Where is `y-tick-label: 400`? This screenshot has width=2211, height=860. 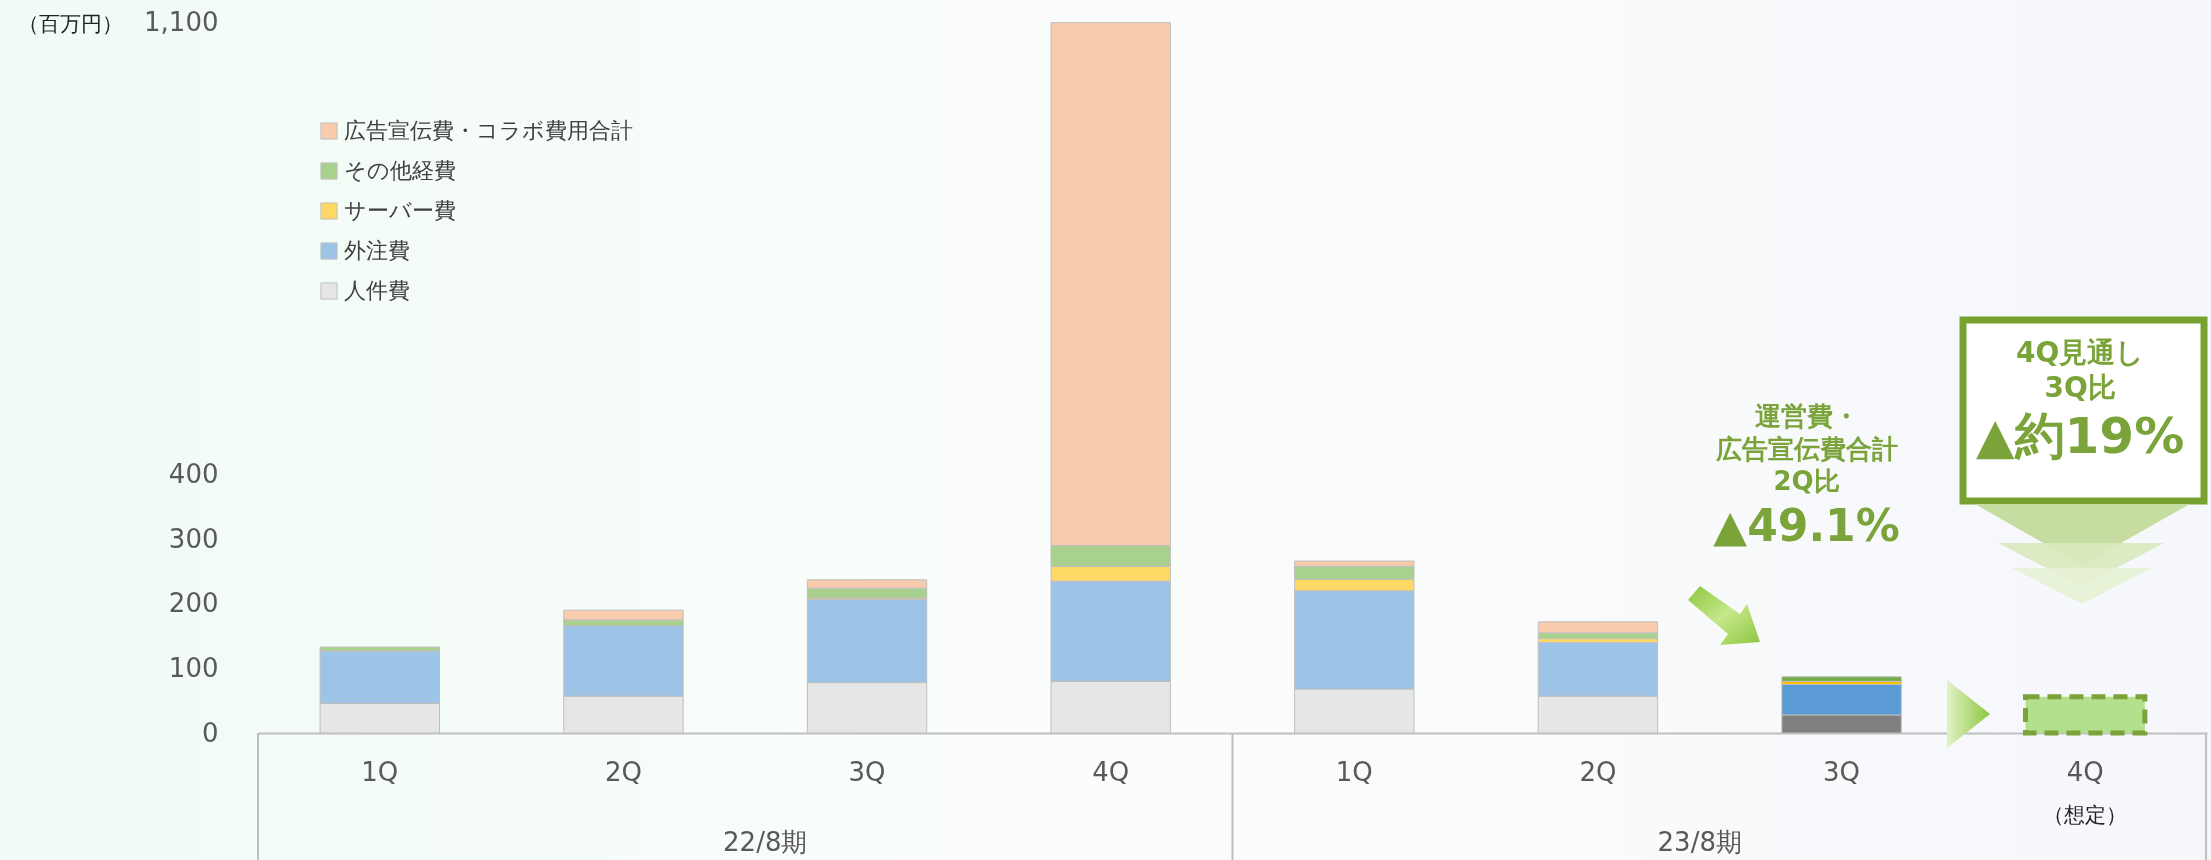 y-tick-label: 400 is located at coordinates (193, 473).